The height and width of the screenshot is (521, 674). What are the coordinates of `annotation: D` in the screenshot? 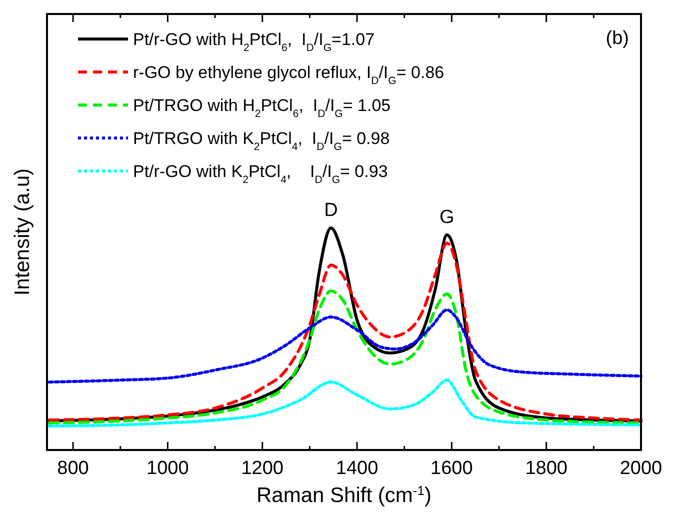 It's located at (331, 211).